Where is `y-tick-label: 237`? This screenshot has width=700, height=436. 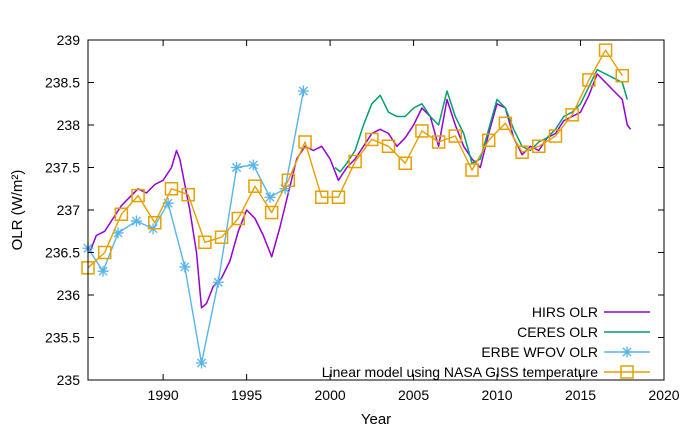
y-tick-label: 237 is located at coordinates (69, 210).